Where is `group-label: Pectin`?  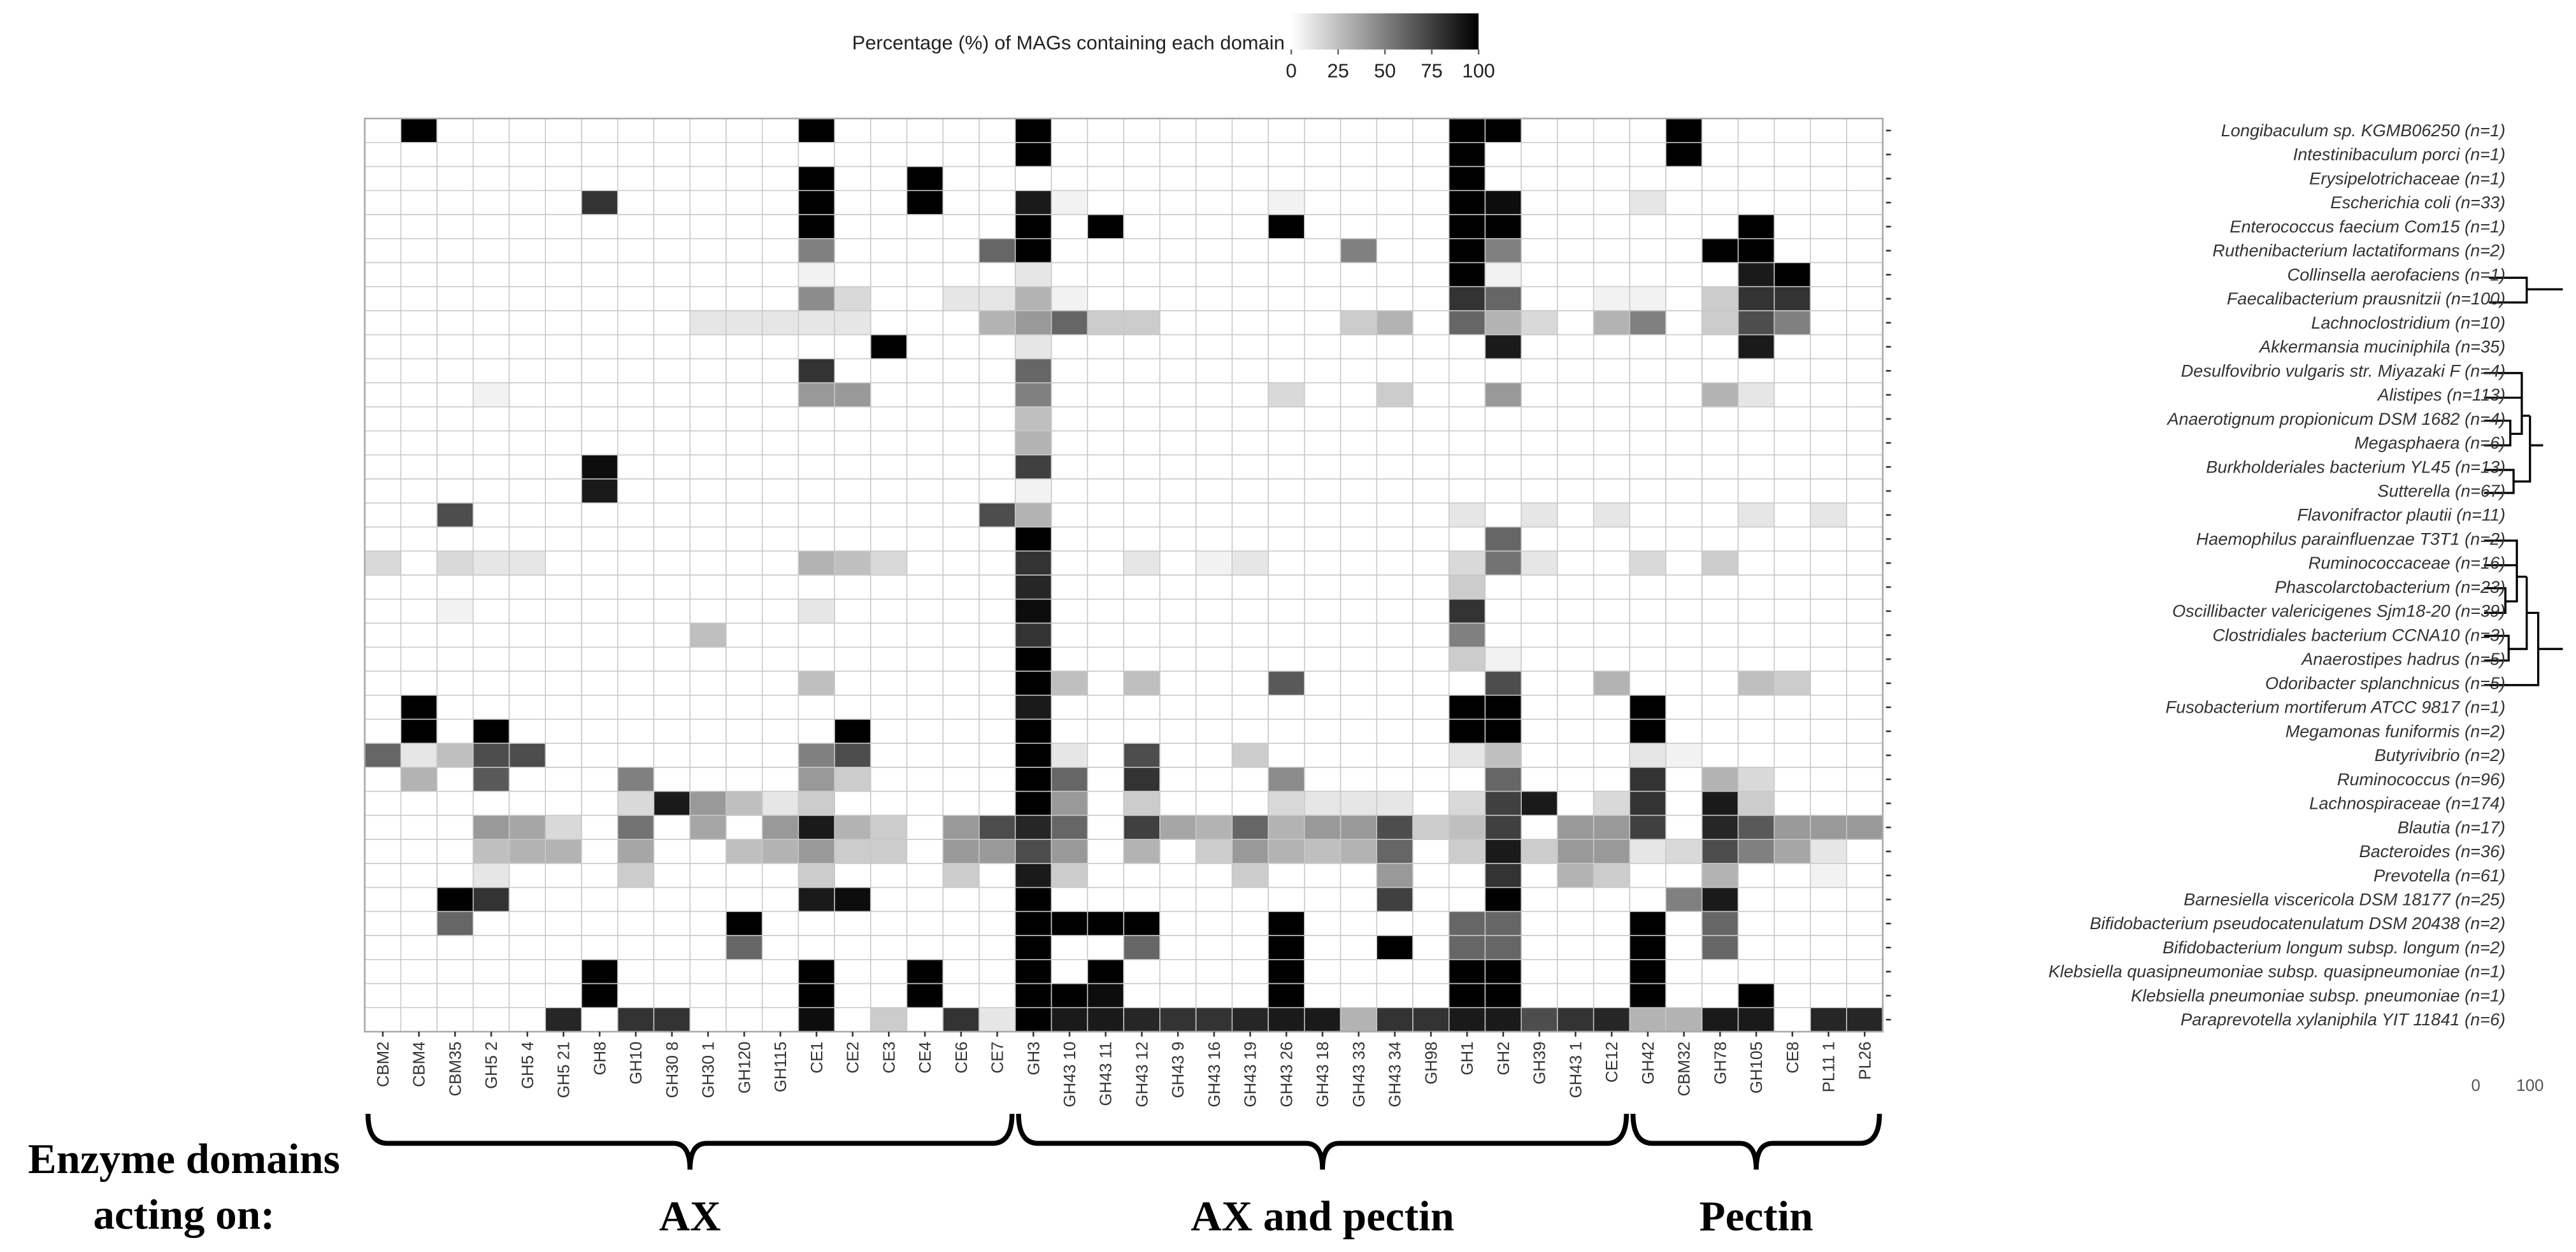 group-label: Pectin is located at coordinates (1757, 1216).